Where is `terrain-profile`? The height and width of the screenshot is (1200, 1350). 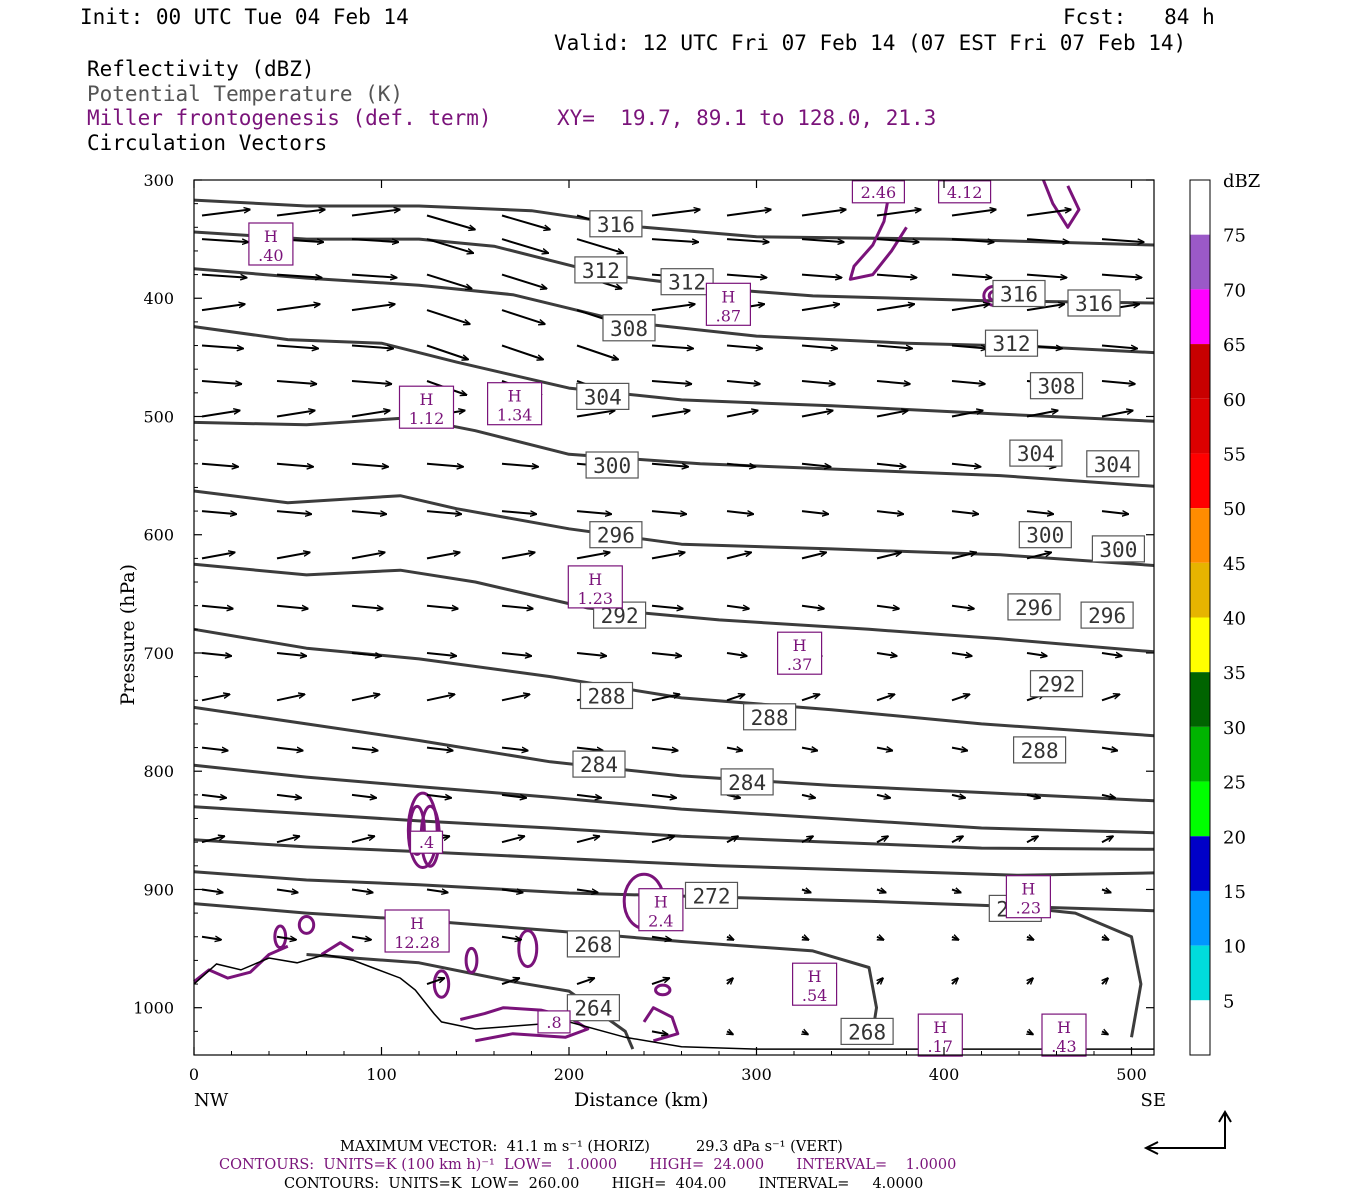 terrain-profile is located at coordinates (673, 1001).